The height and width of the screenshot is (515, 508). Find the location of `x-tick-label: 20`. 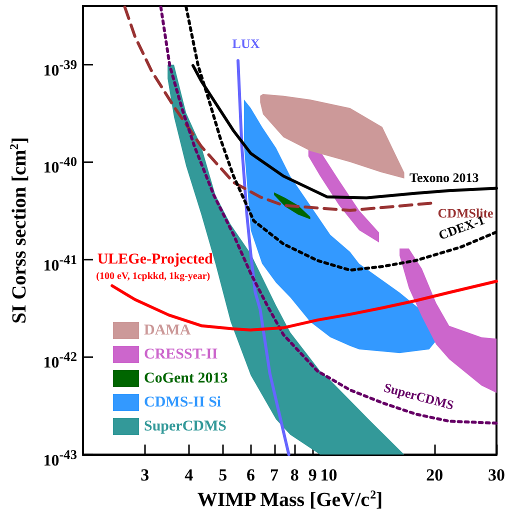

x-tick-label: 20 is located at coordinates (435, 475).